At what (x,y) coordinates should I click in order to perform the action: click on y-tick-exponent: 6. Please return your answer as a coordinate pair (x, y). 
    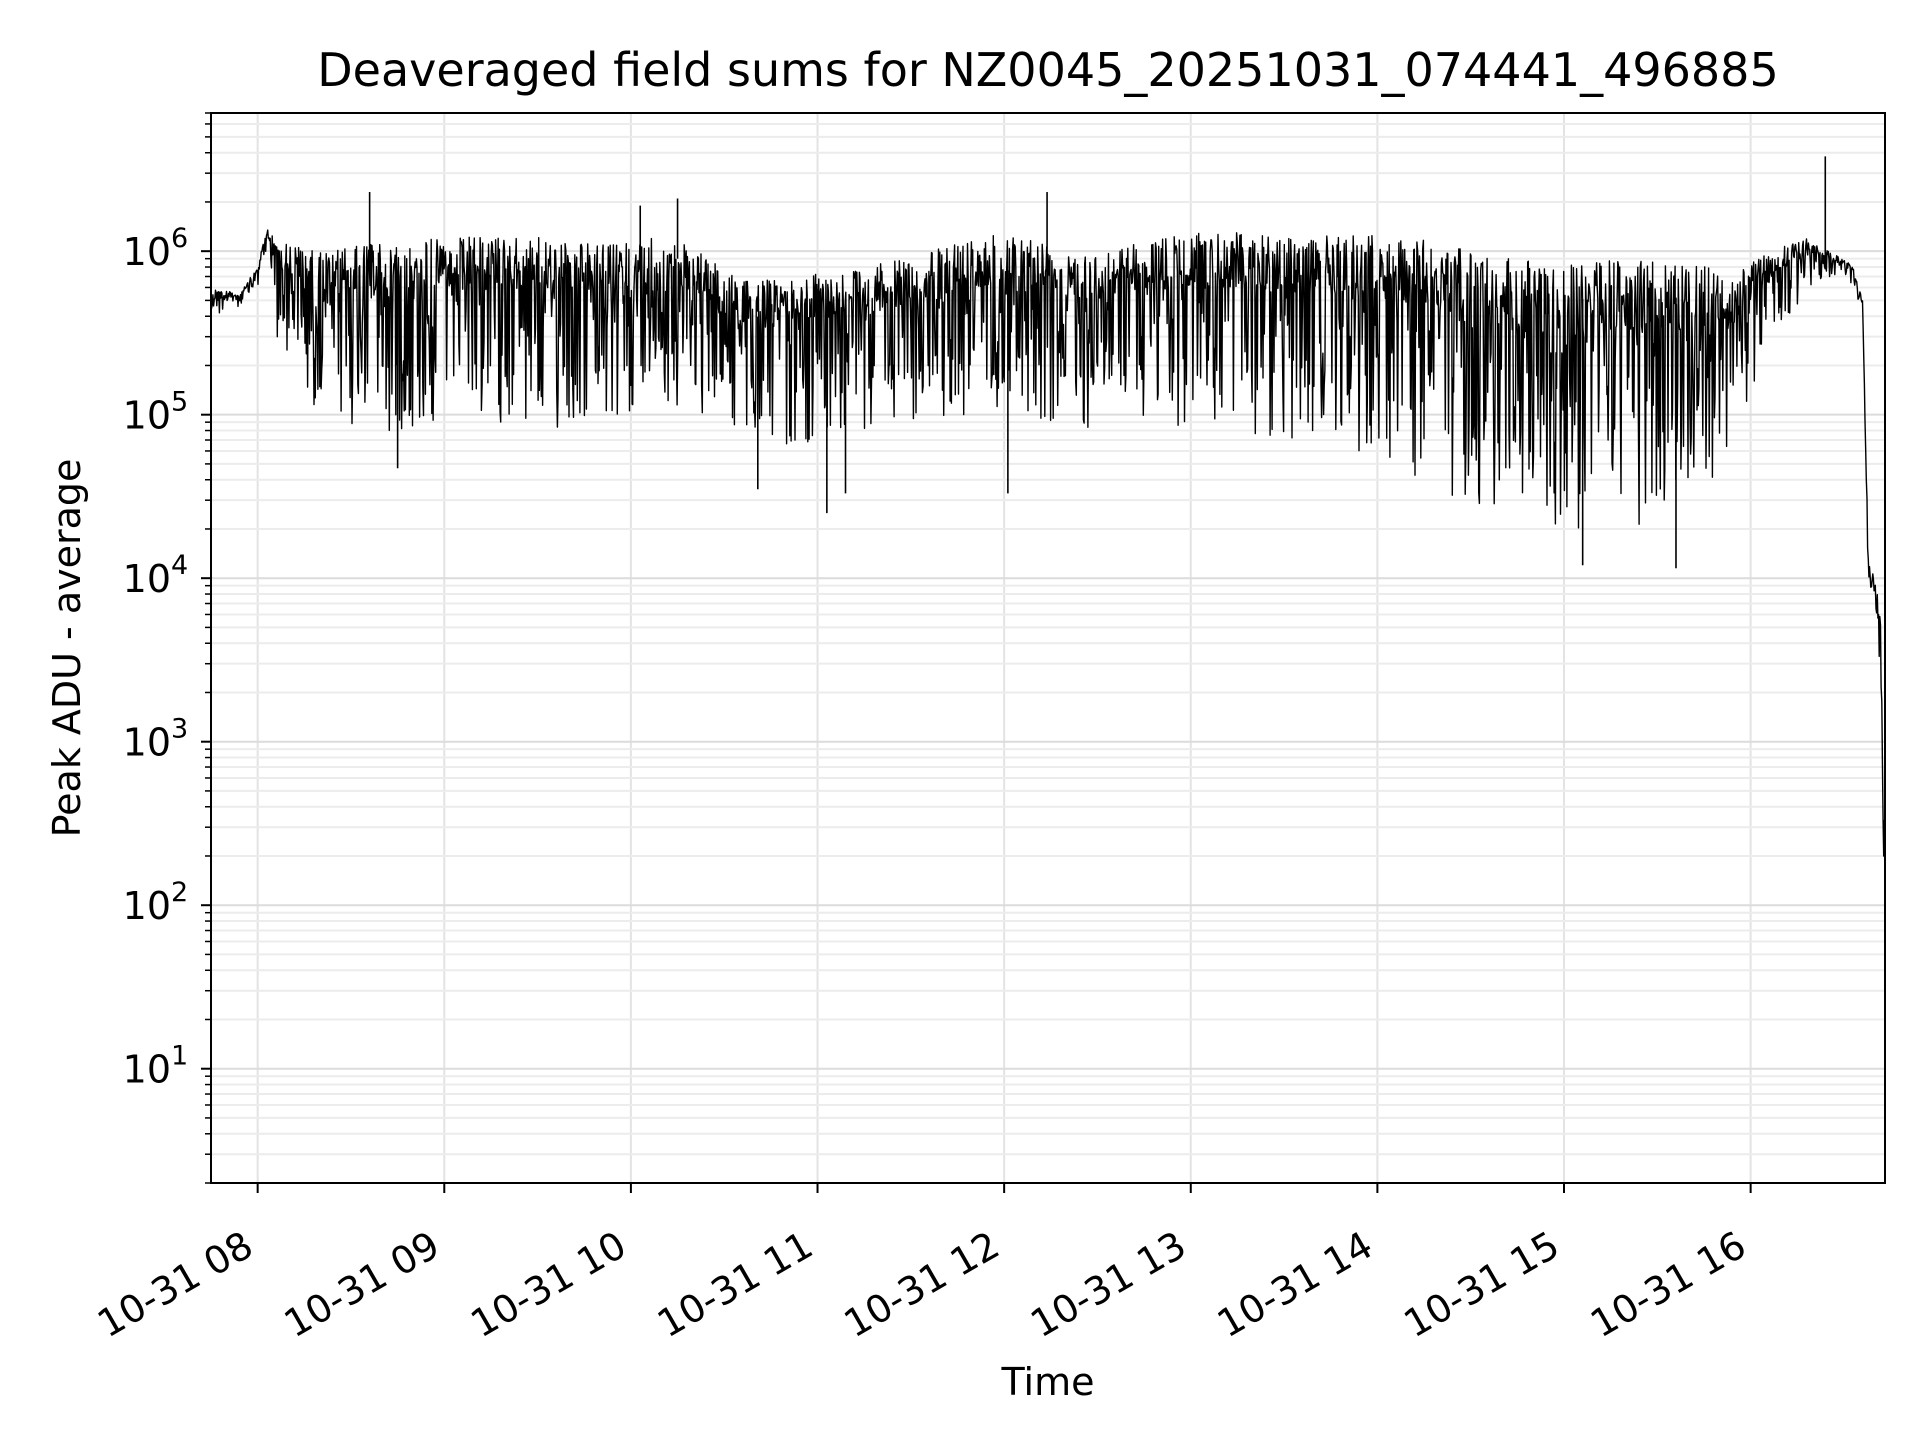
    Looking at the image, I should click on (179, 238).